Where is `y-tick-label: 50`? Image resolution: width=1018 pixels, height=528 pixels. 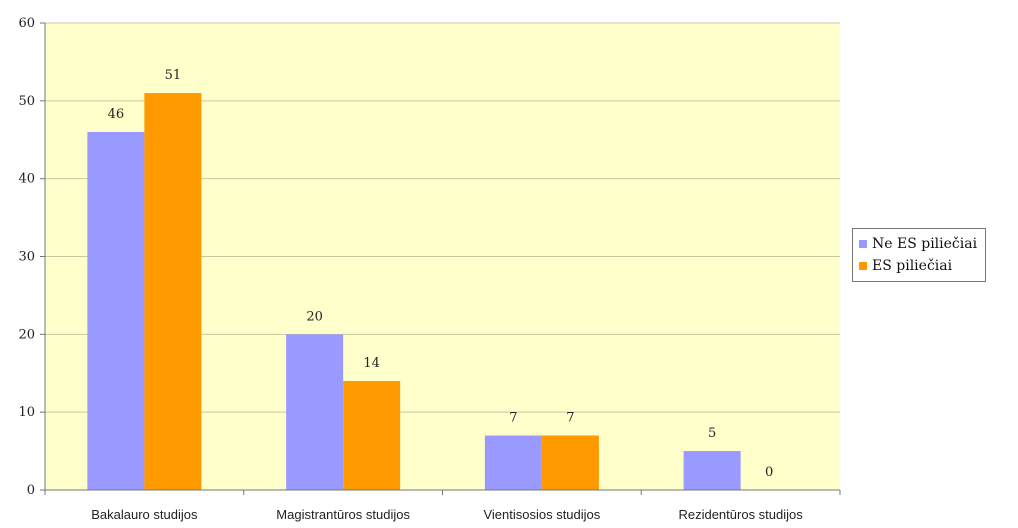
y-tick-label: 50 is located at coordinates (26, 101).